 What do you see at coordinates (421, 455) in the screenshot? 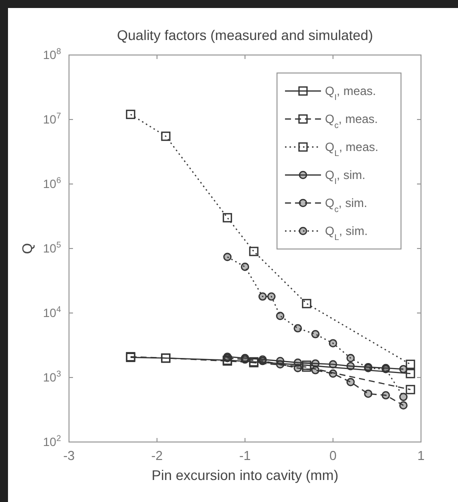
I see `x-tick-label: 1` at bounding box center [421, 455].